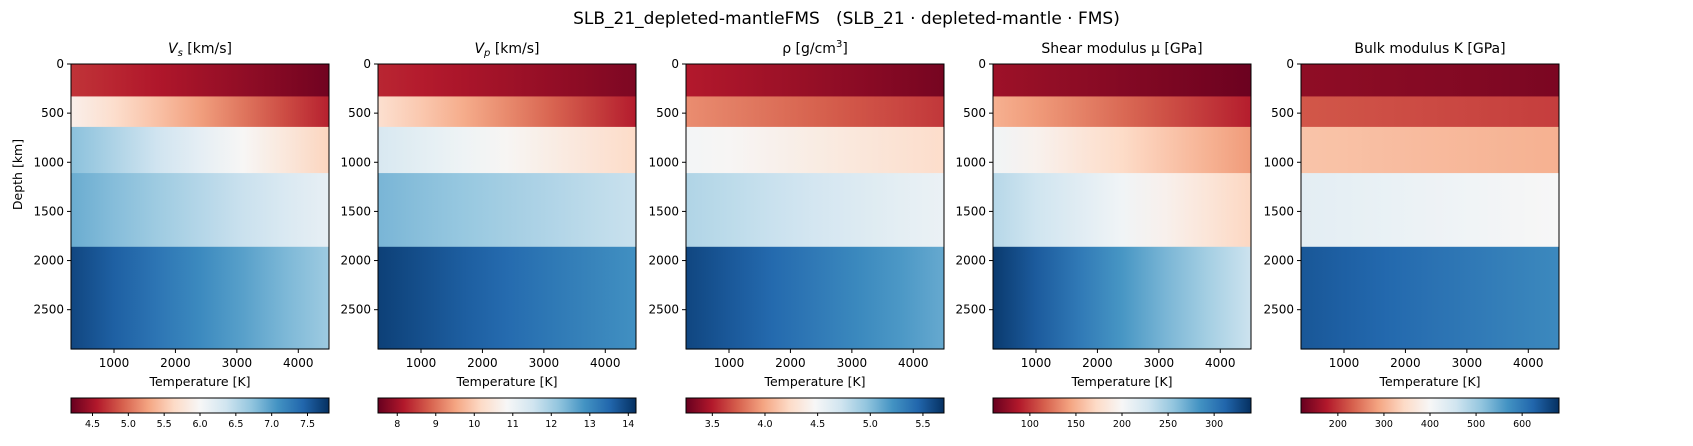 The height and width of the screenshot is (446, 1693). What do you see at coordinates (1522, 424) in the screenshot?
I see `colorbar-tick-label: 600` at bounding box center [1522, 424].